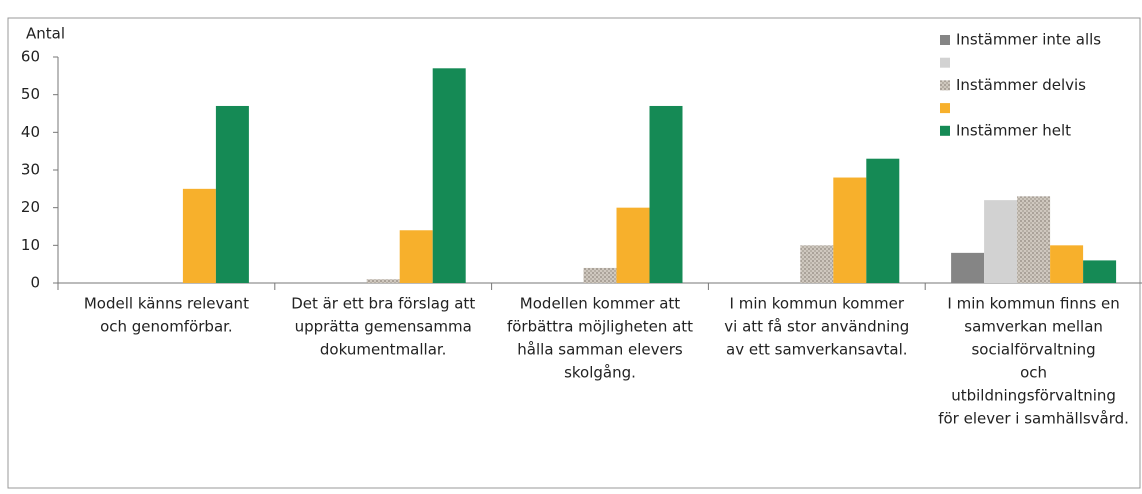 The width and height of the screenshot is (1142, 494). Describe the element at coordinates (1033, 419) in the screenshot. I see `x-tick-label: för elever i samhällsvård.` at that location.